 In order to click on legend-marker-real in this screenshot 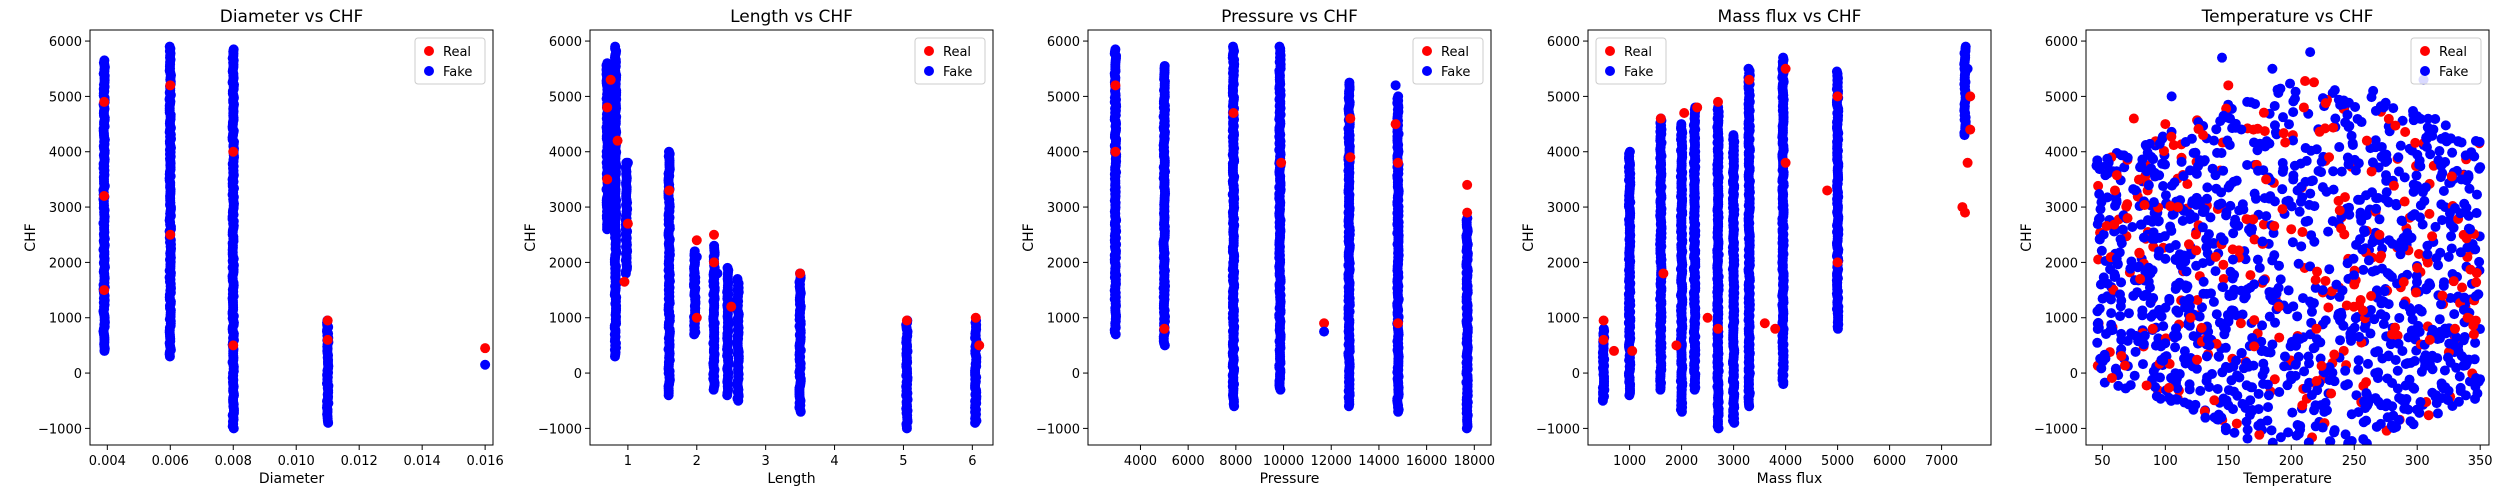, I will do `click(1610, 51)`.